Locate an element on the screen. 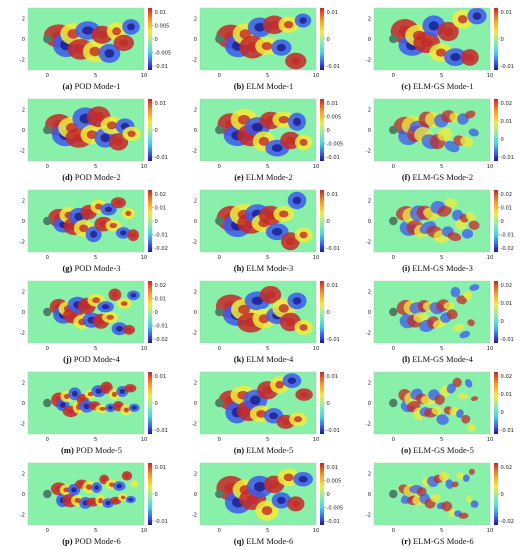 This screenshot has width=527, height=550. panel-label: POD Mode-6 is located at coordinates (97, 541).